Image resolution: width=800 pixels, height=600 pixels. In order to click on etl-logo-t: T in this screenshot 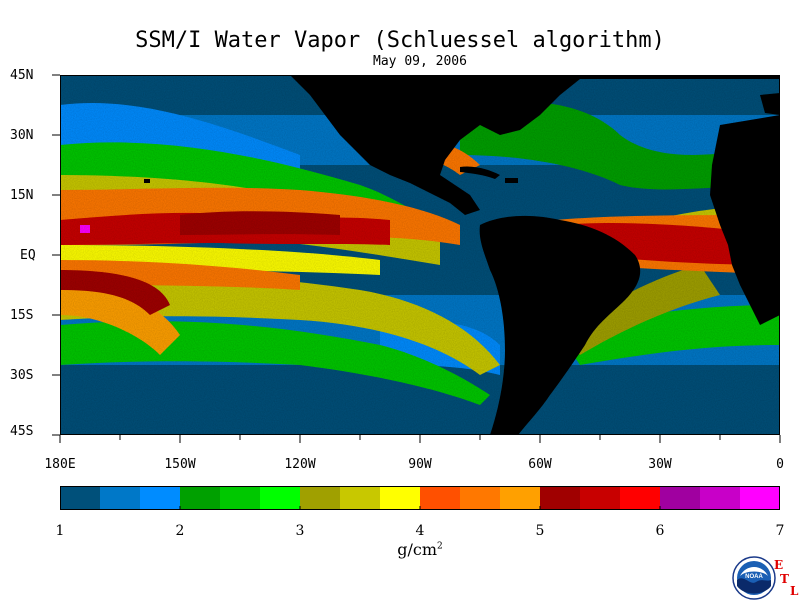, I will do `click(784, 579)`.